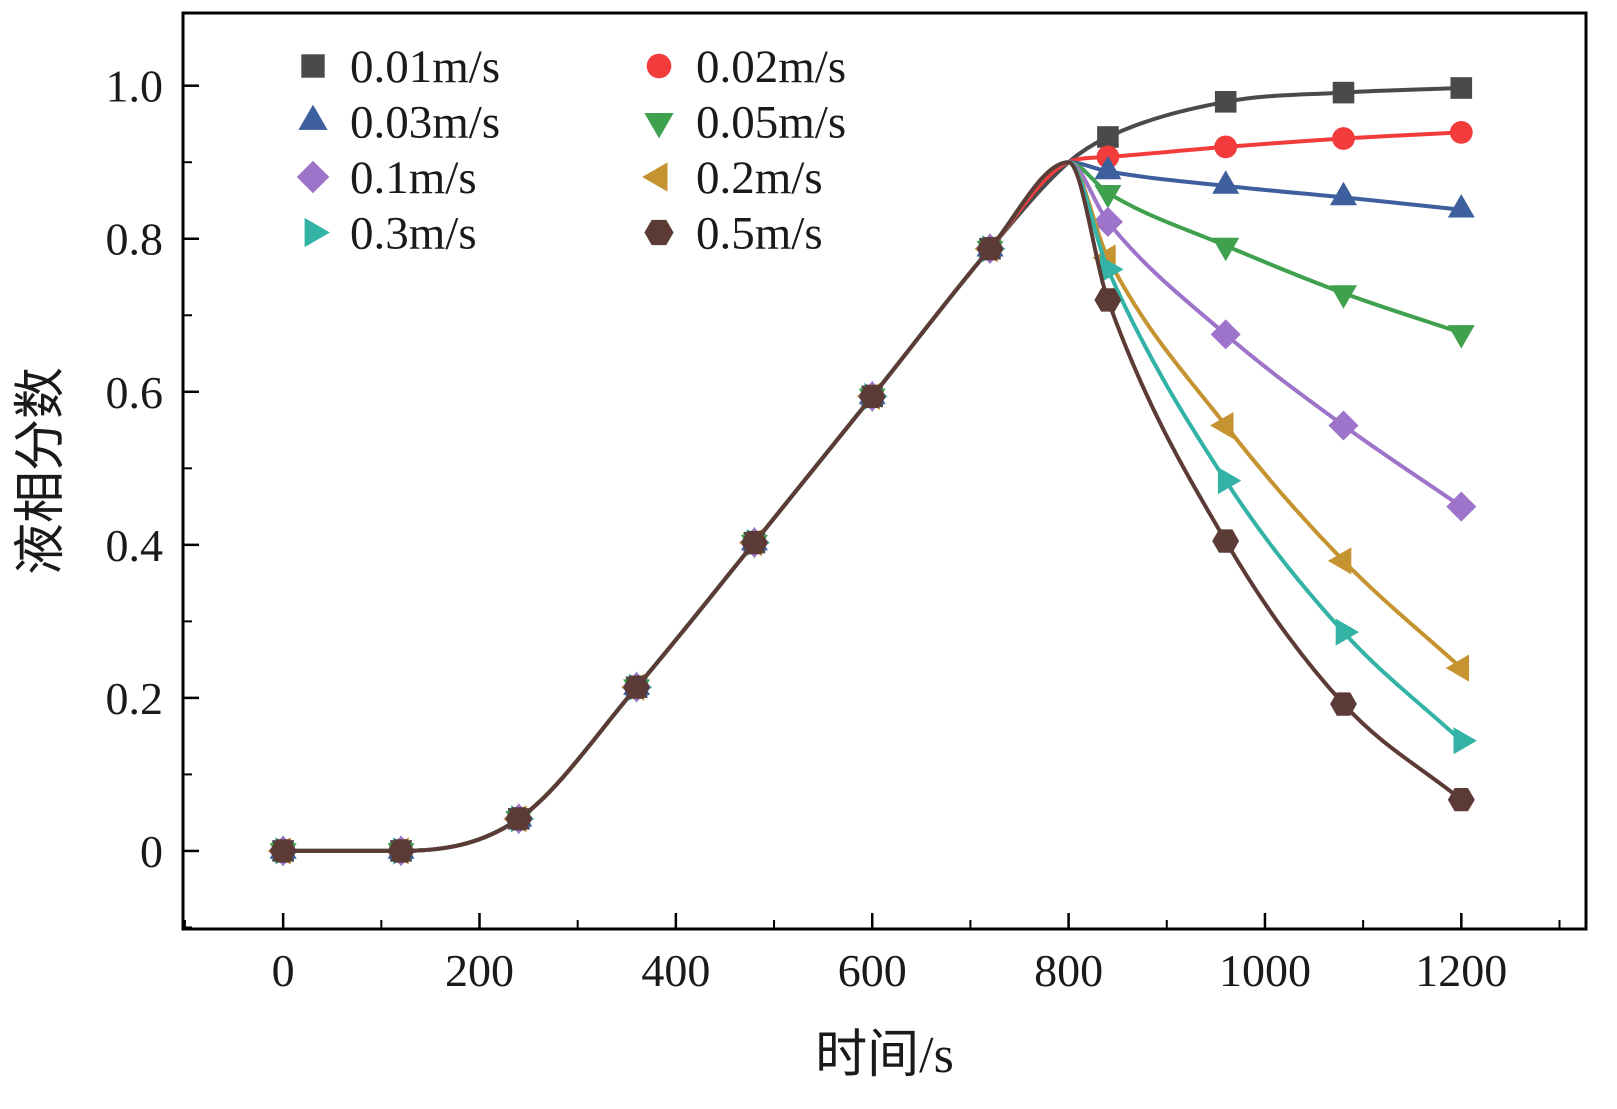  I want to click on y-tick-label: 0.8, so click(135, 239).